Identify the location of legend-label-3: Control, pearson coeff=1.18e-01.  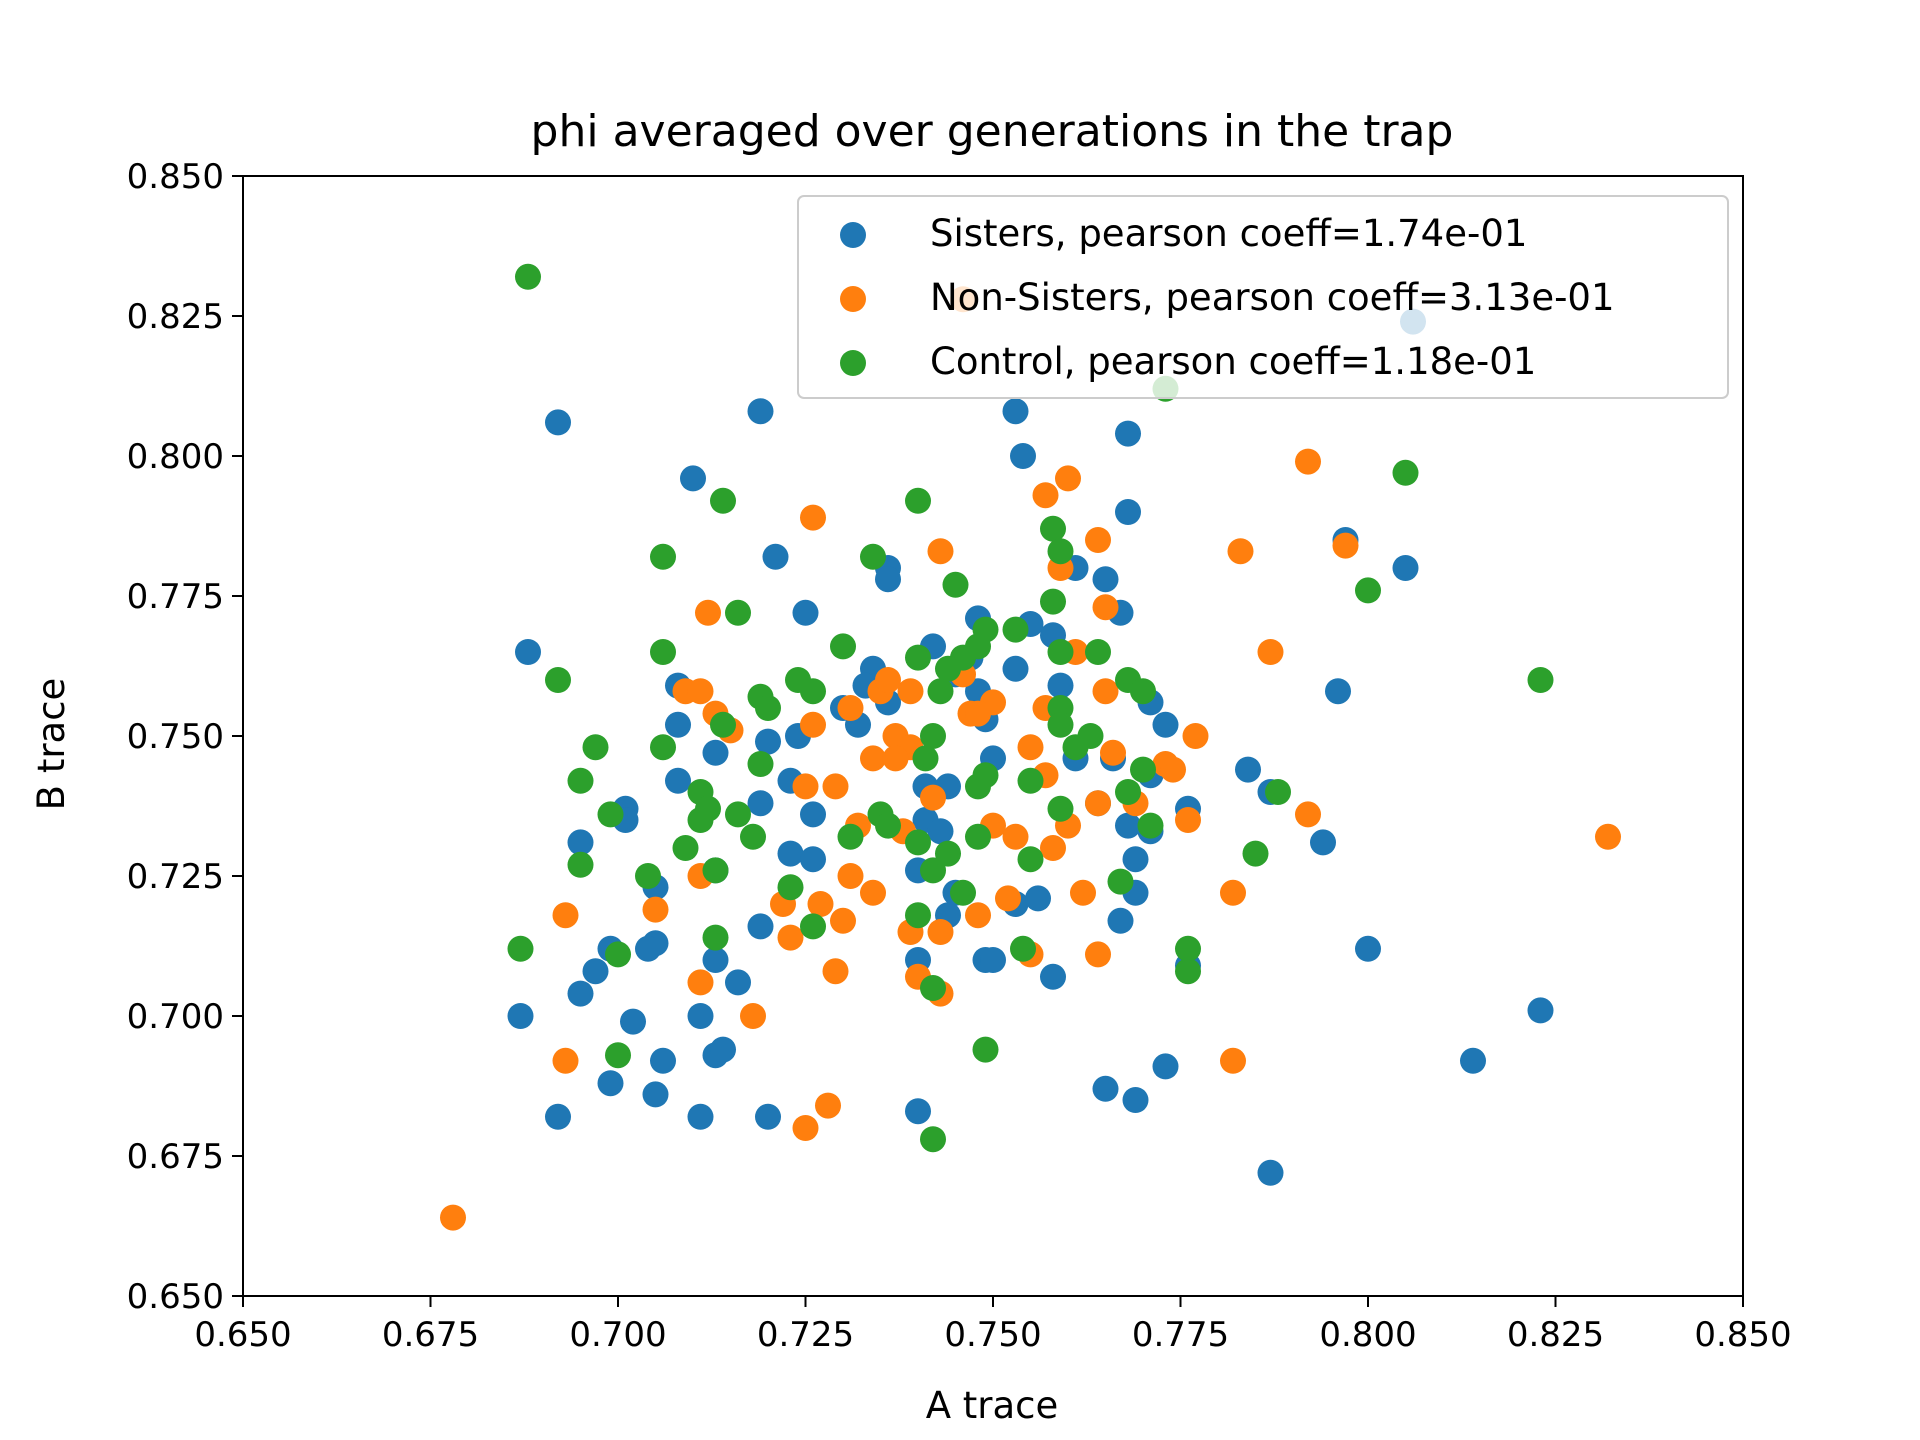
(1233, 361).